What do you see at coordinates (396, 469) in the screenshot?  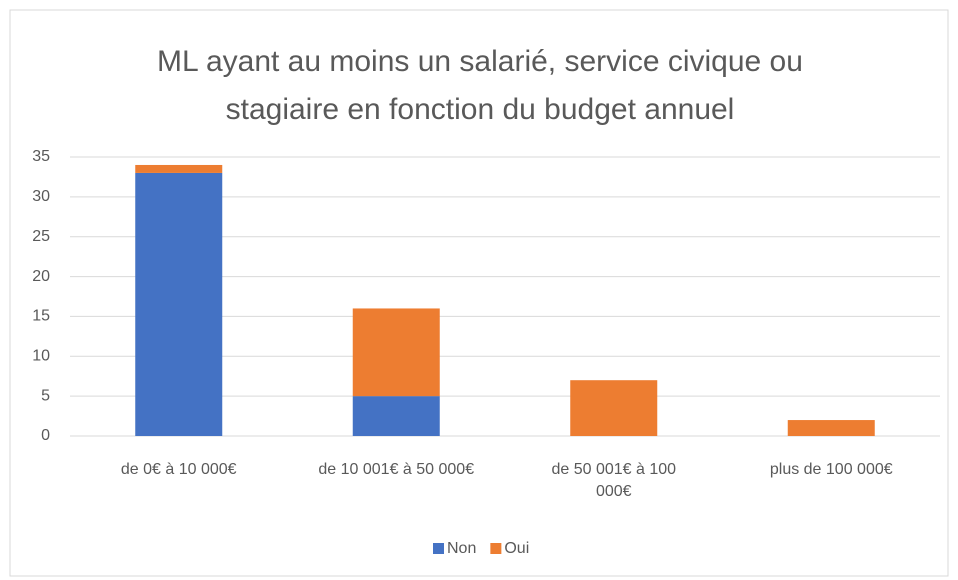 I see `x-tick-label: de 10 001€ à 50 000€` at bounding box center [396, 469].